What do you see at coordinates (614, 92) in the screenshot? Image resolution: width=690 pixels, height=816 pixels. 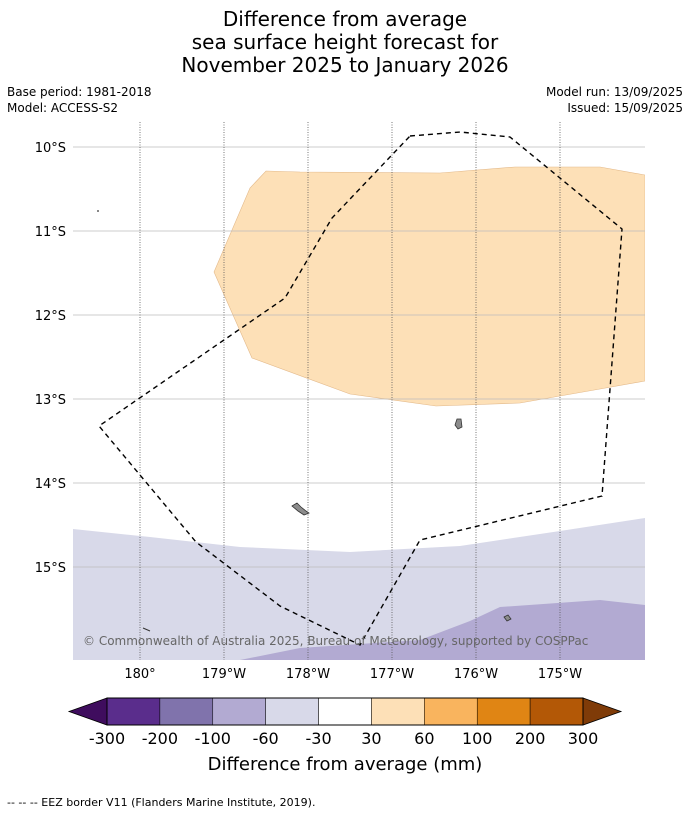 I see `model-run: Model run: 13/09/2025` at bounding box center [614, 92].